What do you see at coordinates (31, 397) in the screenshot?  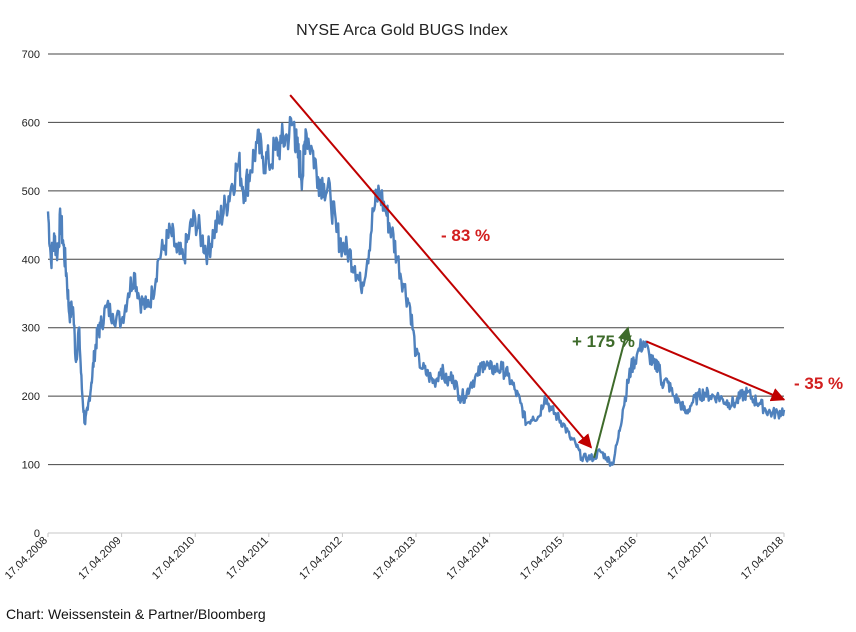 I see `y-tick-label: 200` at bounding box center [31, 397].